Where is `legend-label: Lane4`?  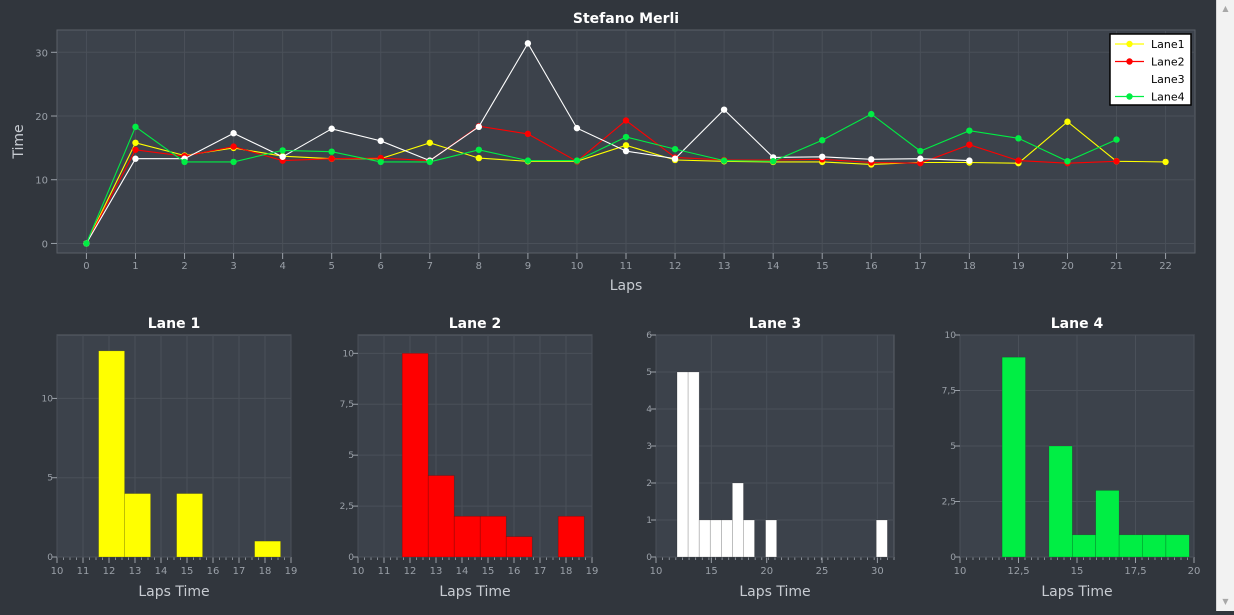
legend-label: Lane4 is located at coordinates (1168, 97).